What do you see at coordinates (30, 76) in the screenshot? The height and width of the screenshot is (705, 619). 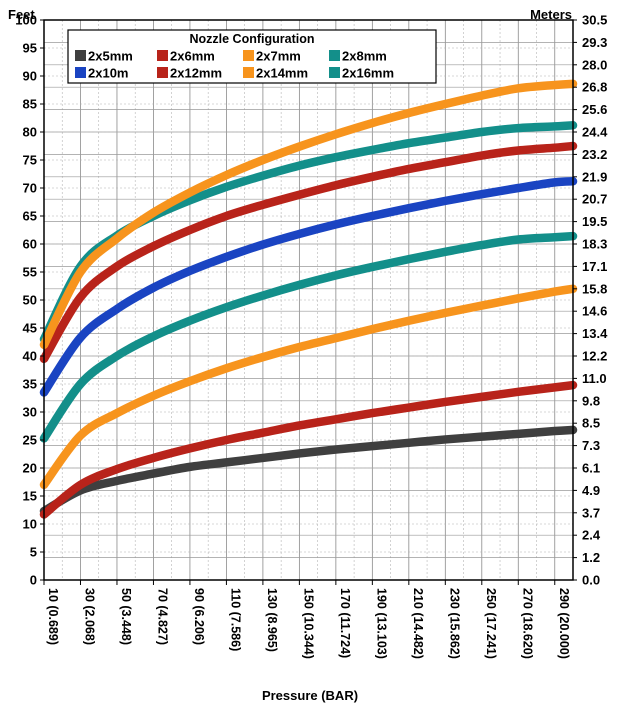 I see `y-left-tick-label: 90` at bounding box center [30, 76].